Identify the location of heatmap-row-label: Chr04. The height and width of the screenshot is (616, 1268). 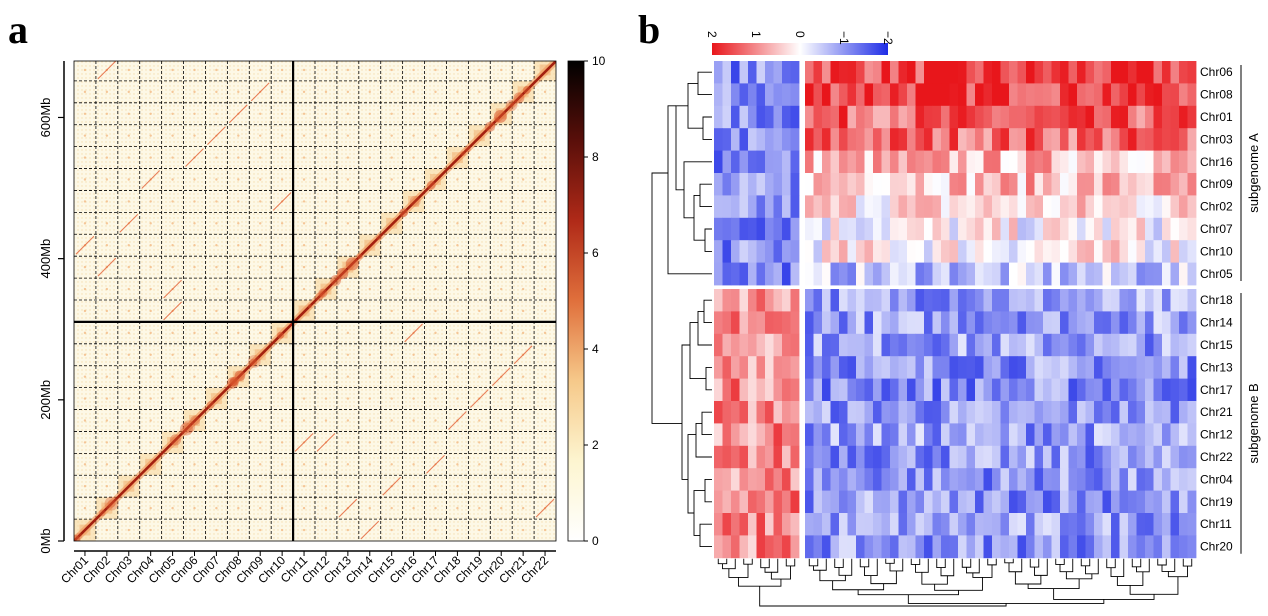
(1216, 479).